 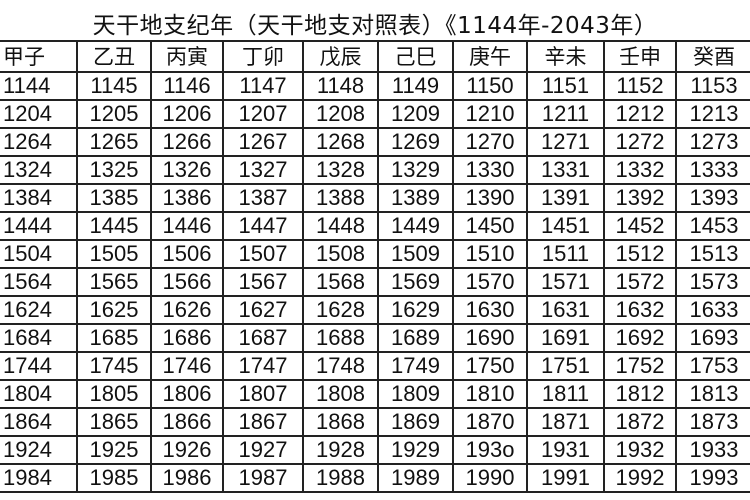 I want to click on year-cell: 1264, so click(x=39, y=142).